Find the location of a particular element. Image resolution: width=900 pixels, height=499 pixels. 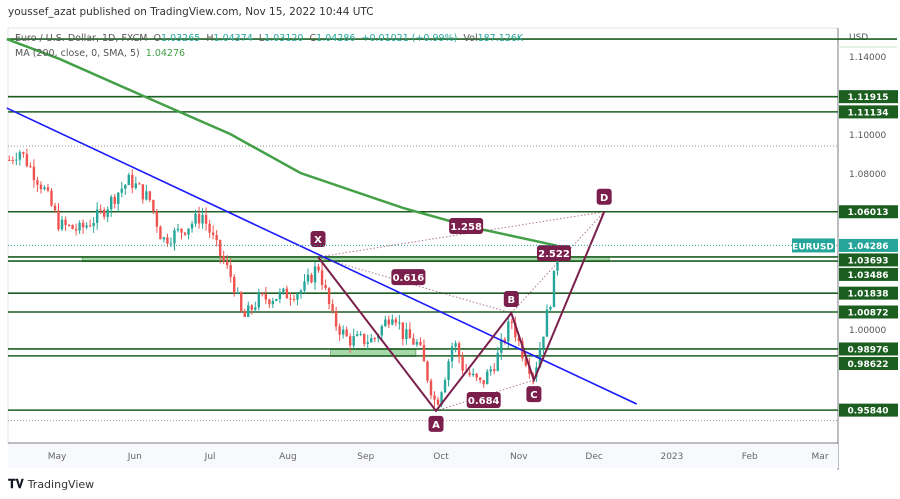

level-price-tag: 1.11915 is located at coordinates (868, 98).